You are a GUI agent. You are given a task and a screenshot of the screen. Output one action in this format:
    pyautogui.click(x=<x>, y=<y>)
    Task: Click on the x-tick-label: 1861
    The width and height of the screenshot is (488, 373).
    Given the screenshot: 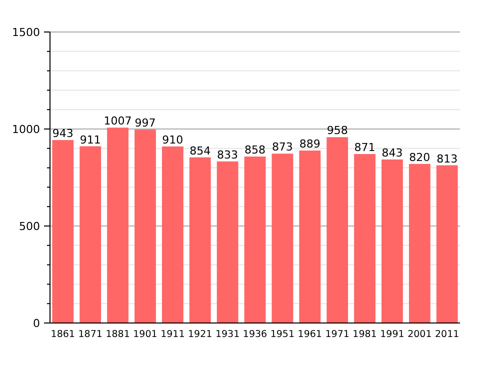 What is the action you would take?
    pyautogui.click(x=62, y=334)
    